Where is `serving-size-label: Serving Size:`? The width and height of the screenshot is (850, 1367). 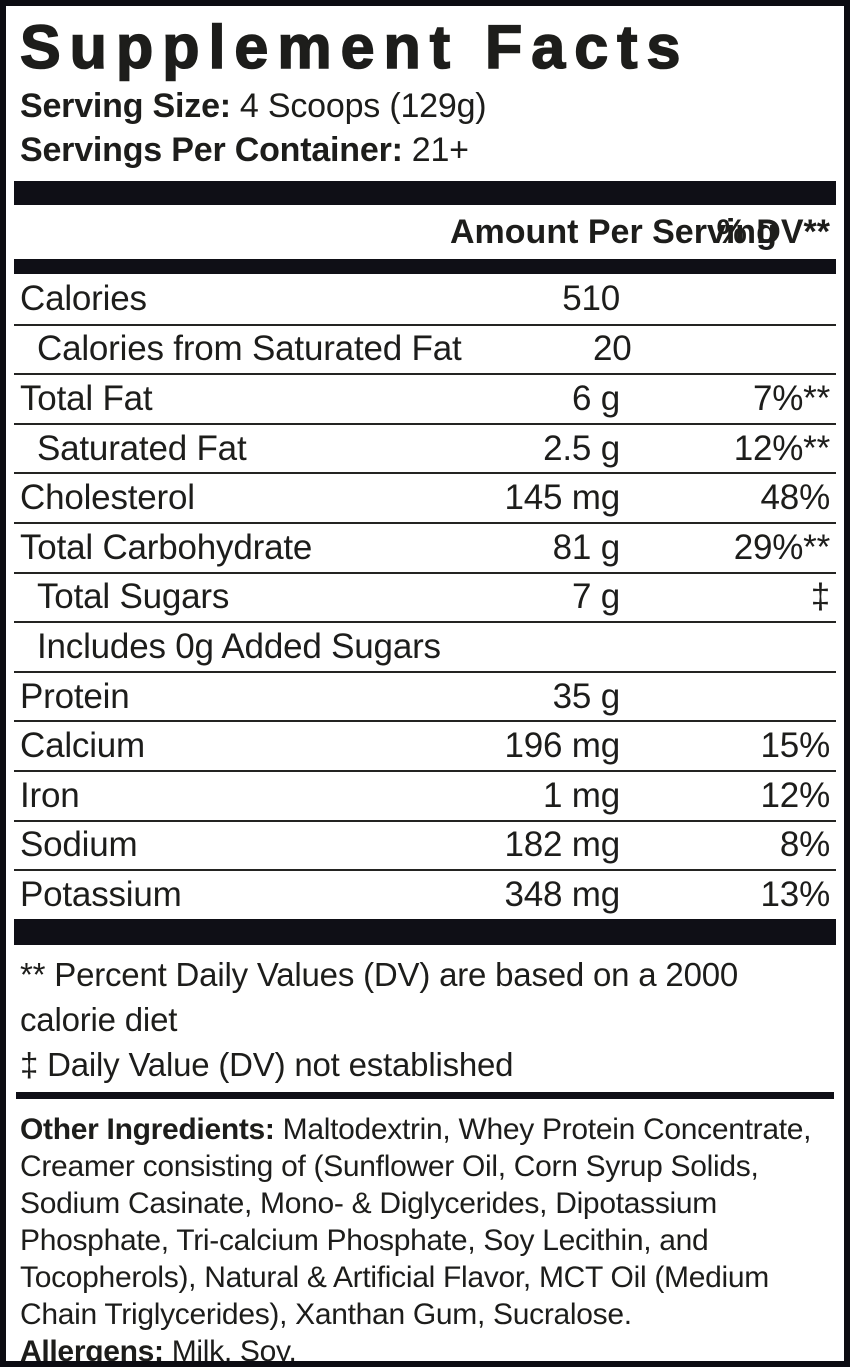 serving-size-label: Serving Size: is located at coordinates (125, 106).